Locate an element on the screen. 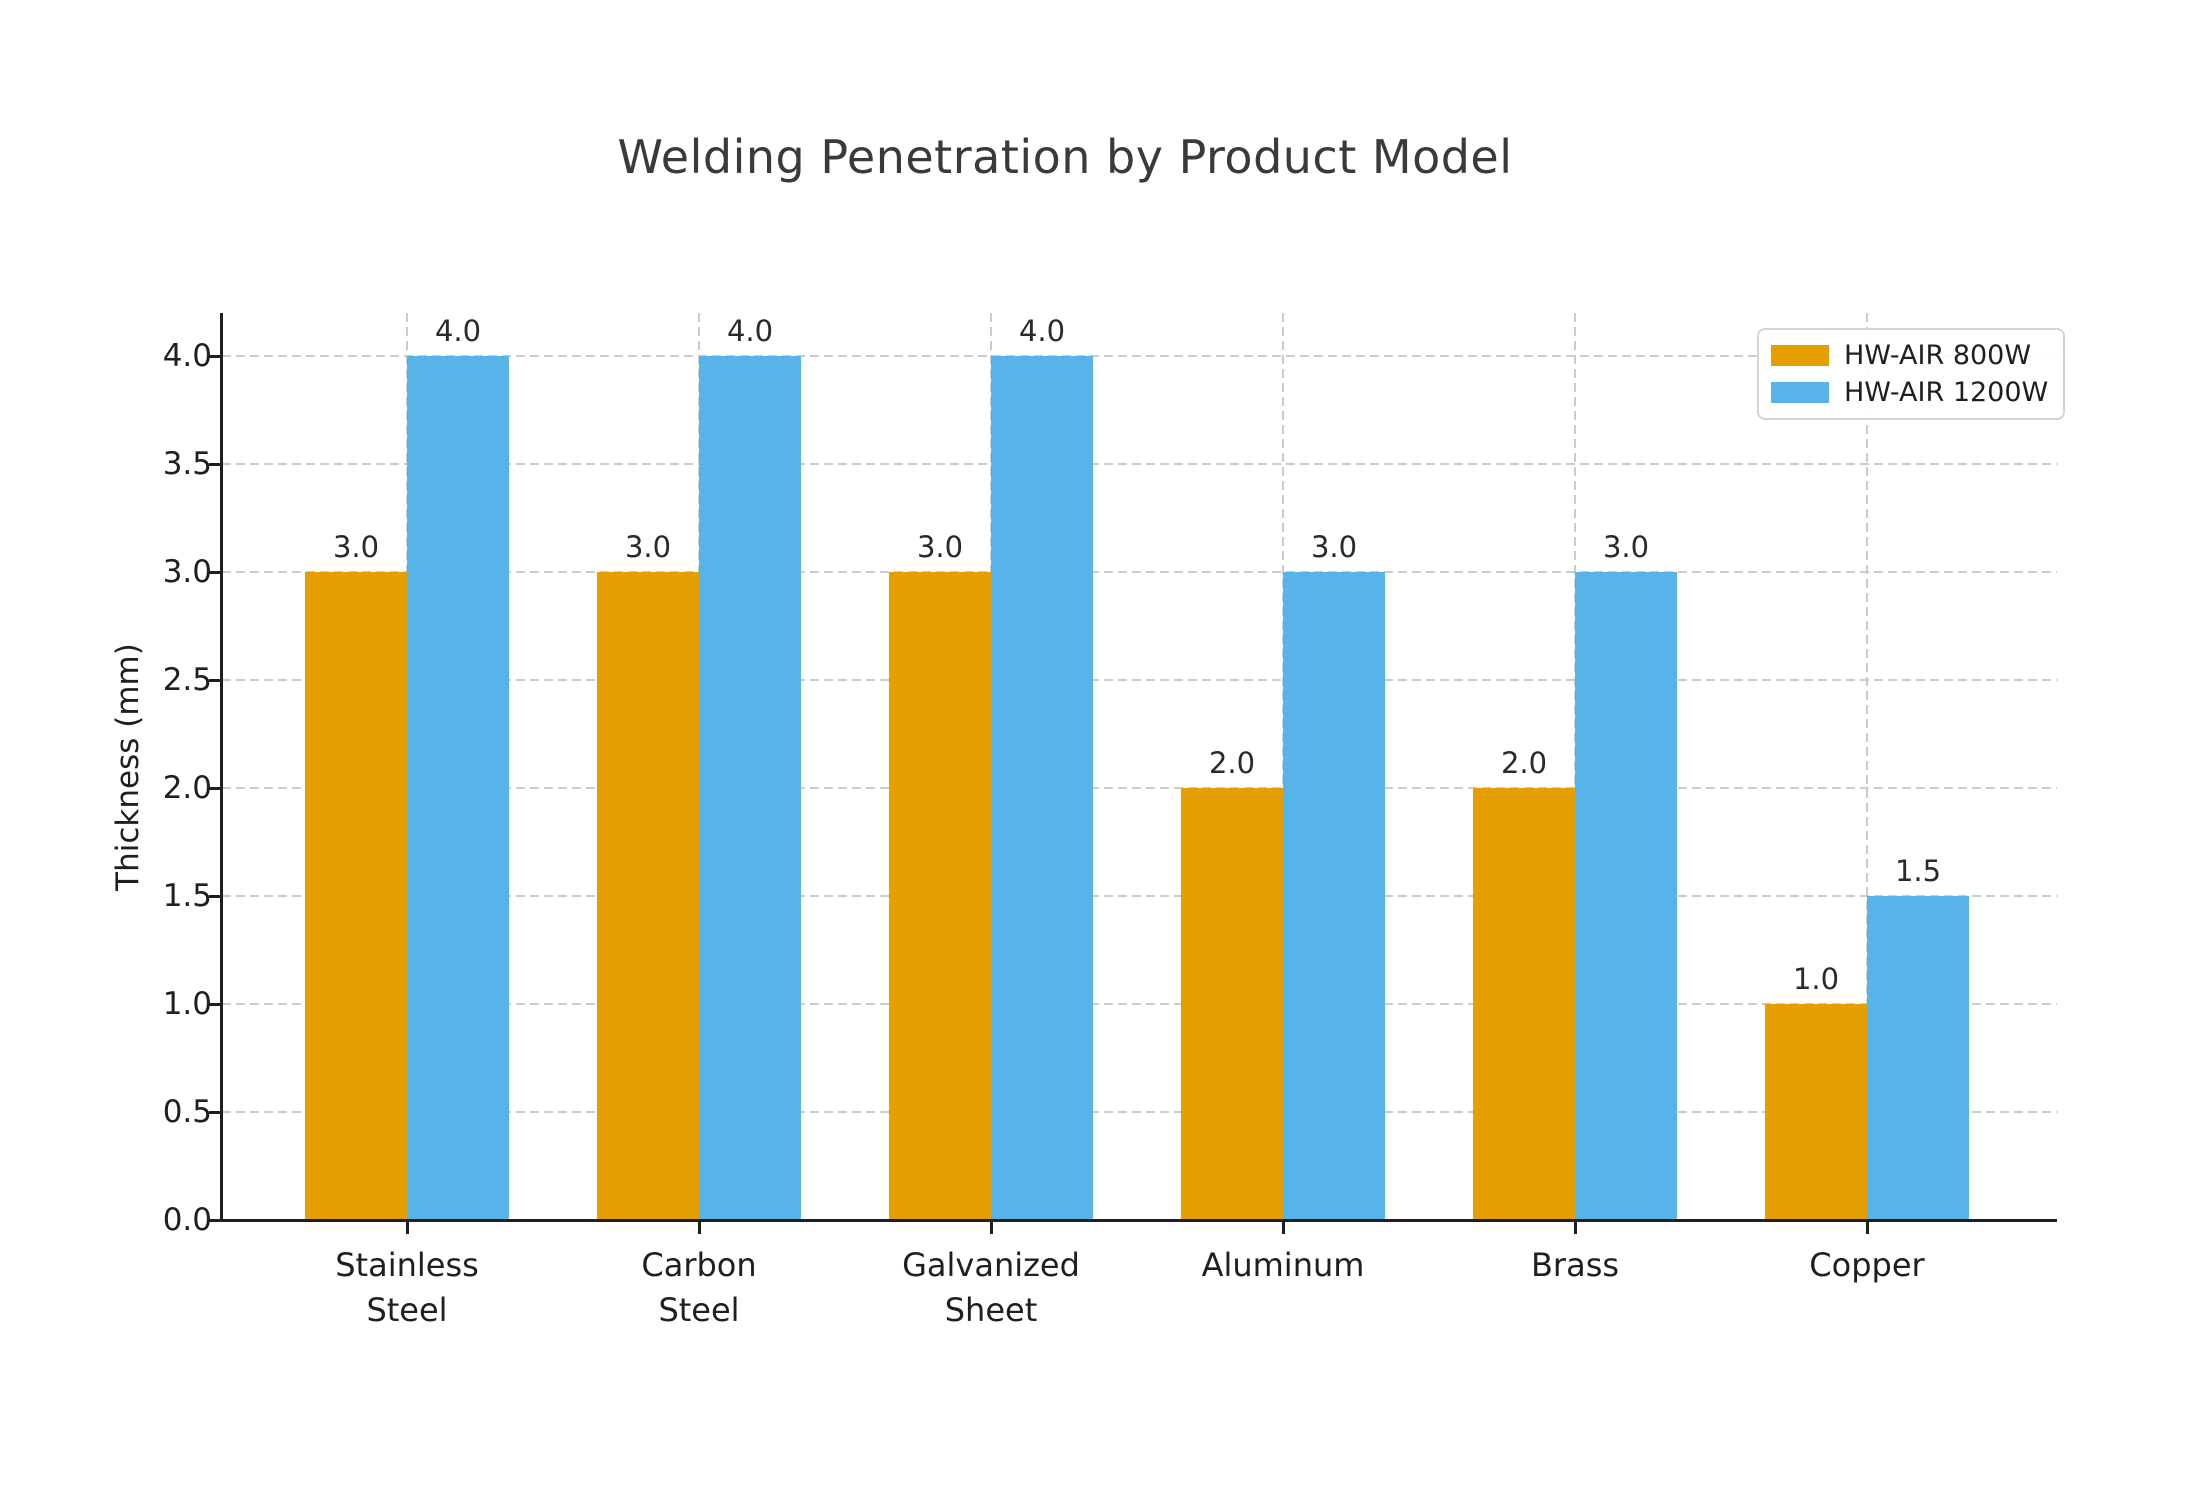  bar-hw-air-800w-copper is located at coordinates (1816, 1112).